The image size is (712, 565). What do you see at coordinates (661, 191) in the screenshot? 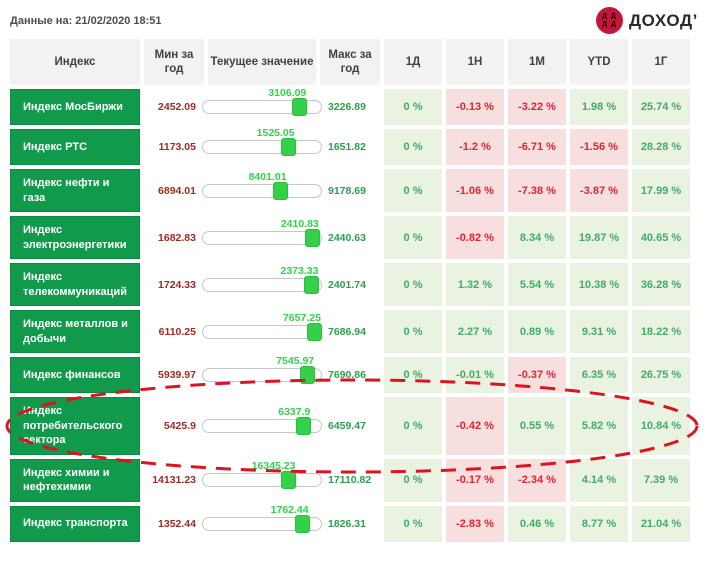
I see `pct-cell-1y: 17.99 %` at bounding box center [661, 191].